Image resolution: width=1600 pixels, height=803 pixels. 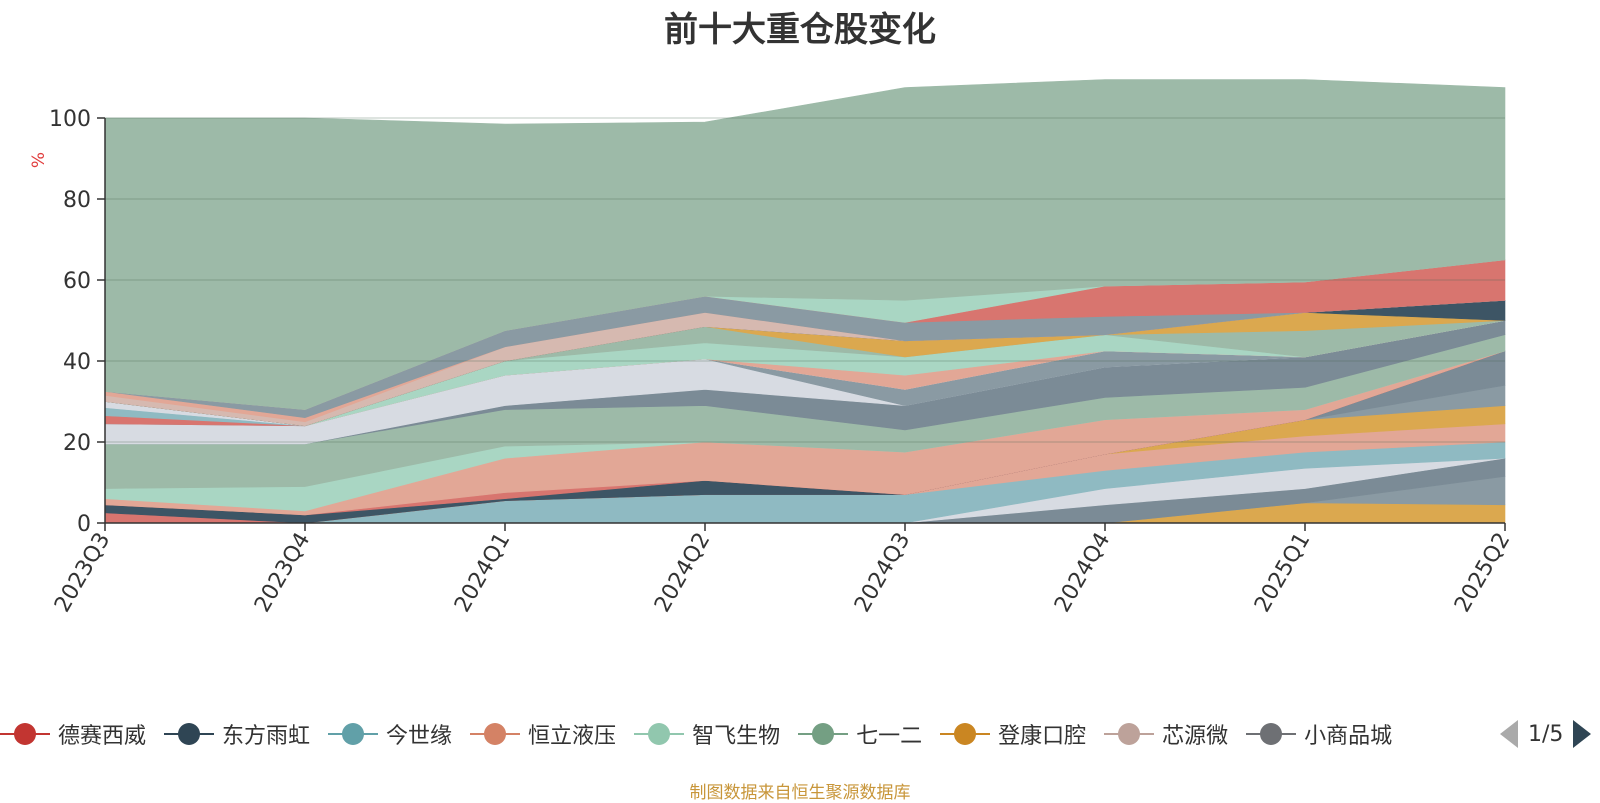 What do you see at coordinates (482, 573) in the screenshot?
I see `x-tick-label: 2024Q1` at bounding box center [482, 573].